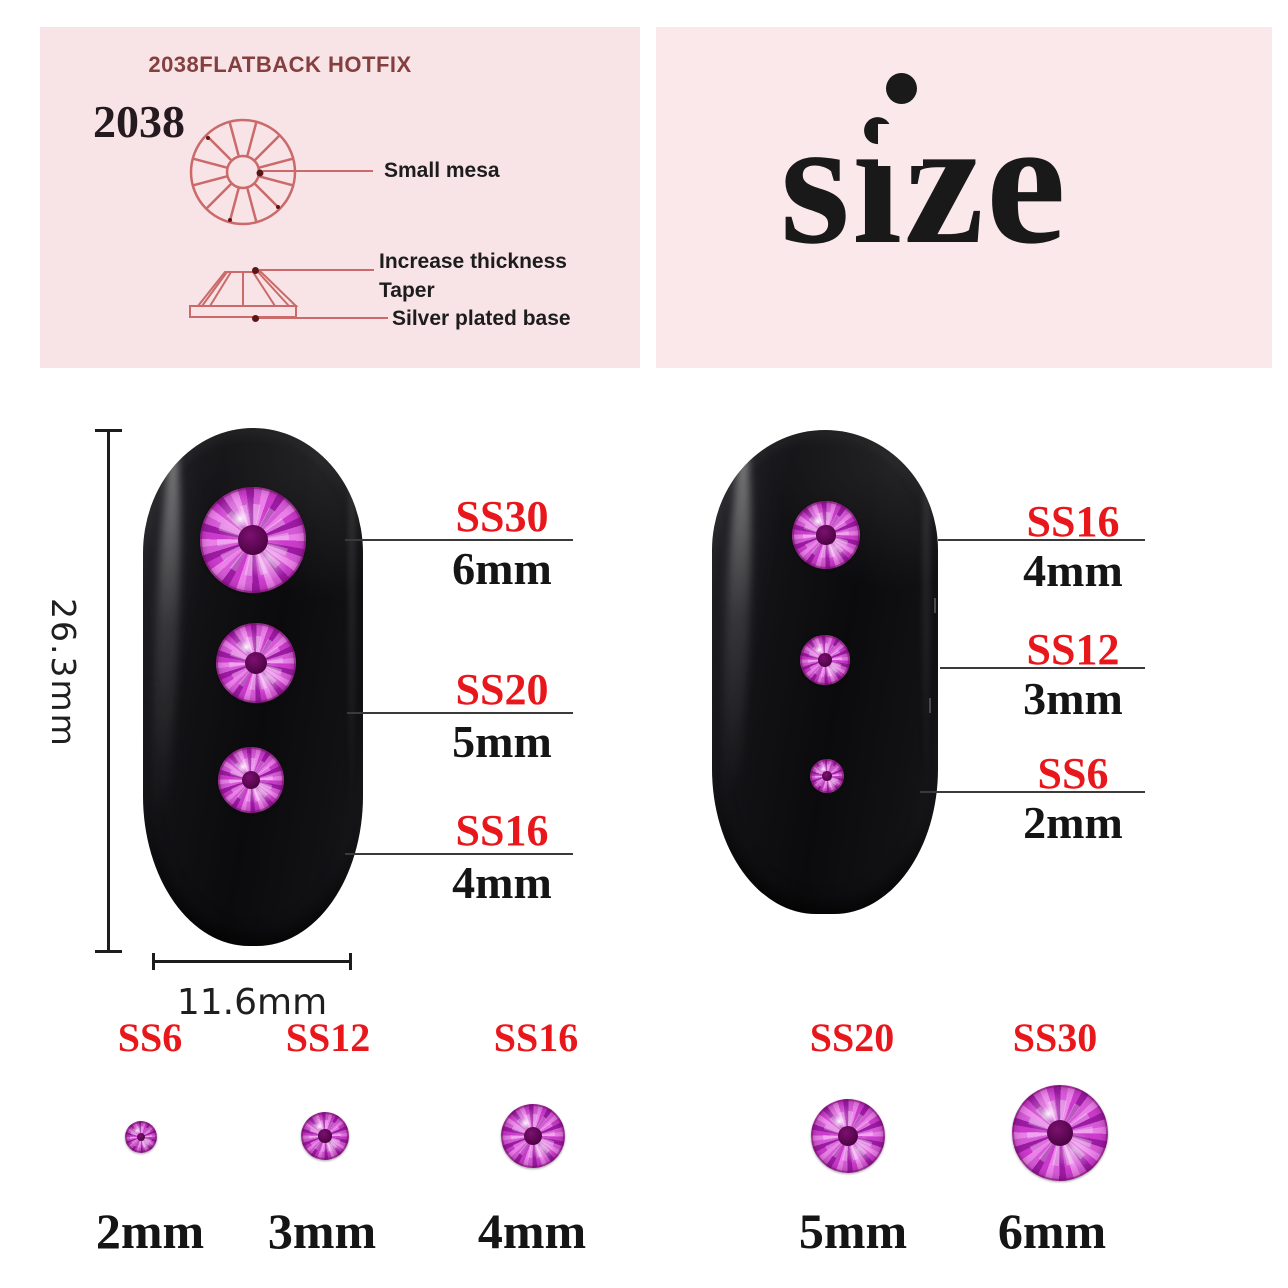 This screenshot has width=1288, height=1288. Describe the element at coordinates (853, 1231) in the screenshot. I see `chart-mm-label: 5mm` at that location.